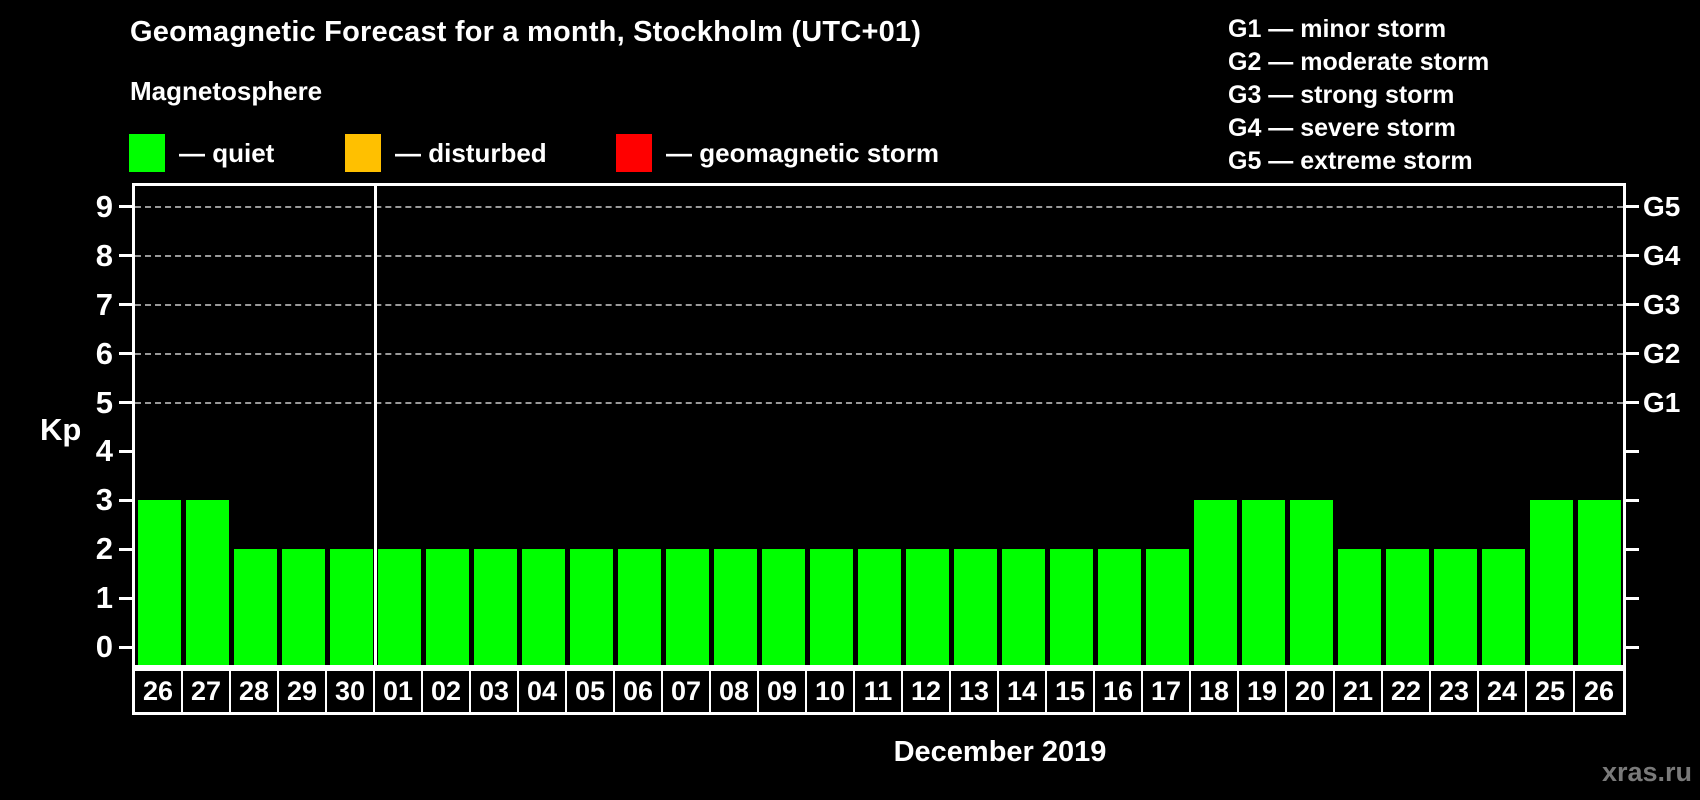 This screenshot has width=1700, height=800. I want to click on day-cell-18: 18, so click(1215, 691).